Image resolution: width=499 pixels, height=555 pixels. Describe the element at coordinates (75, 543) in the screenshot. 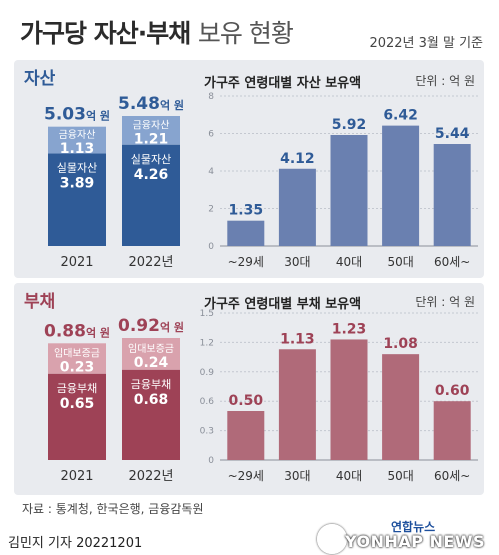

I see `byline: 김민지 기자 20221201` at that location.